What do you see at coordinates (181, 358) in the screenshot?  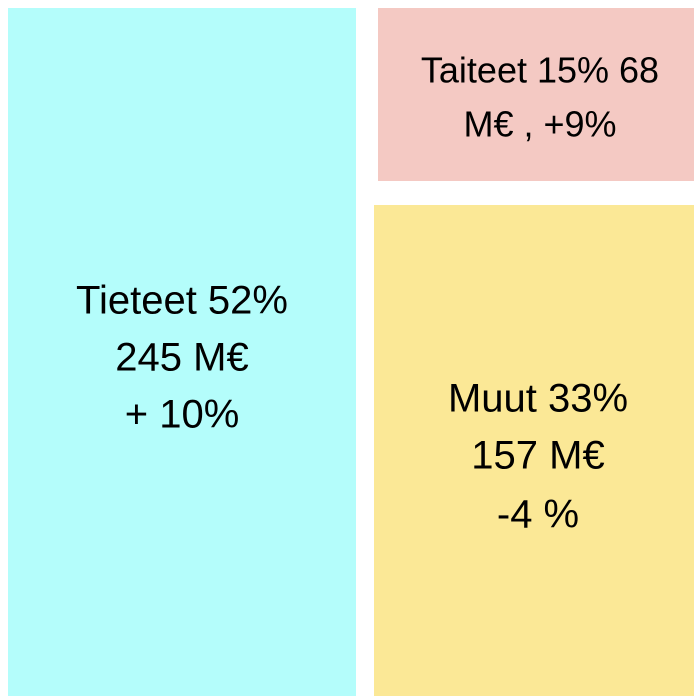 I see `tile-label: 245 M€` at bounding box center [181, 358].